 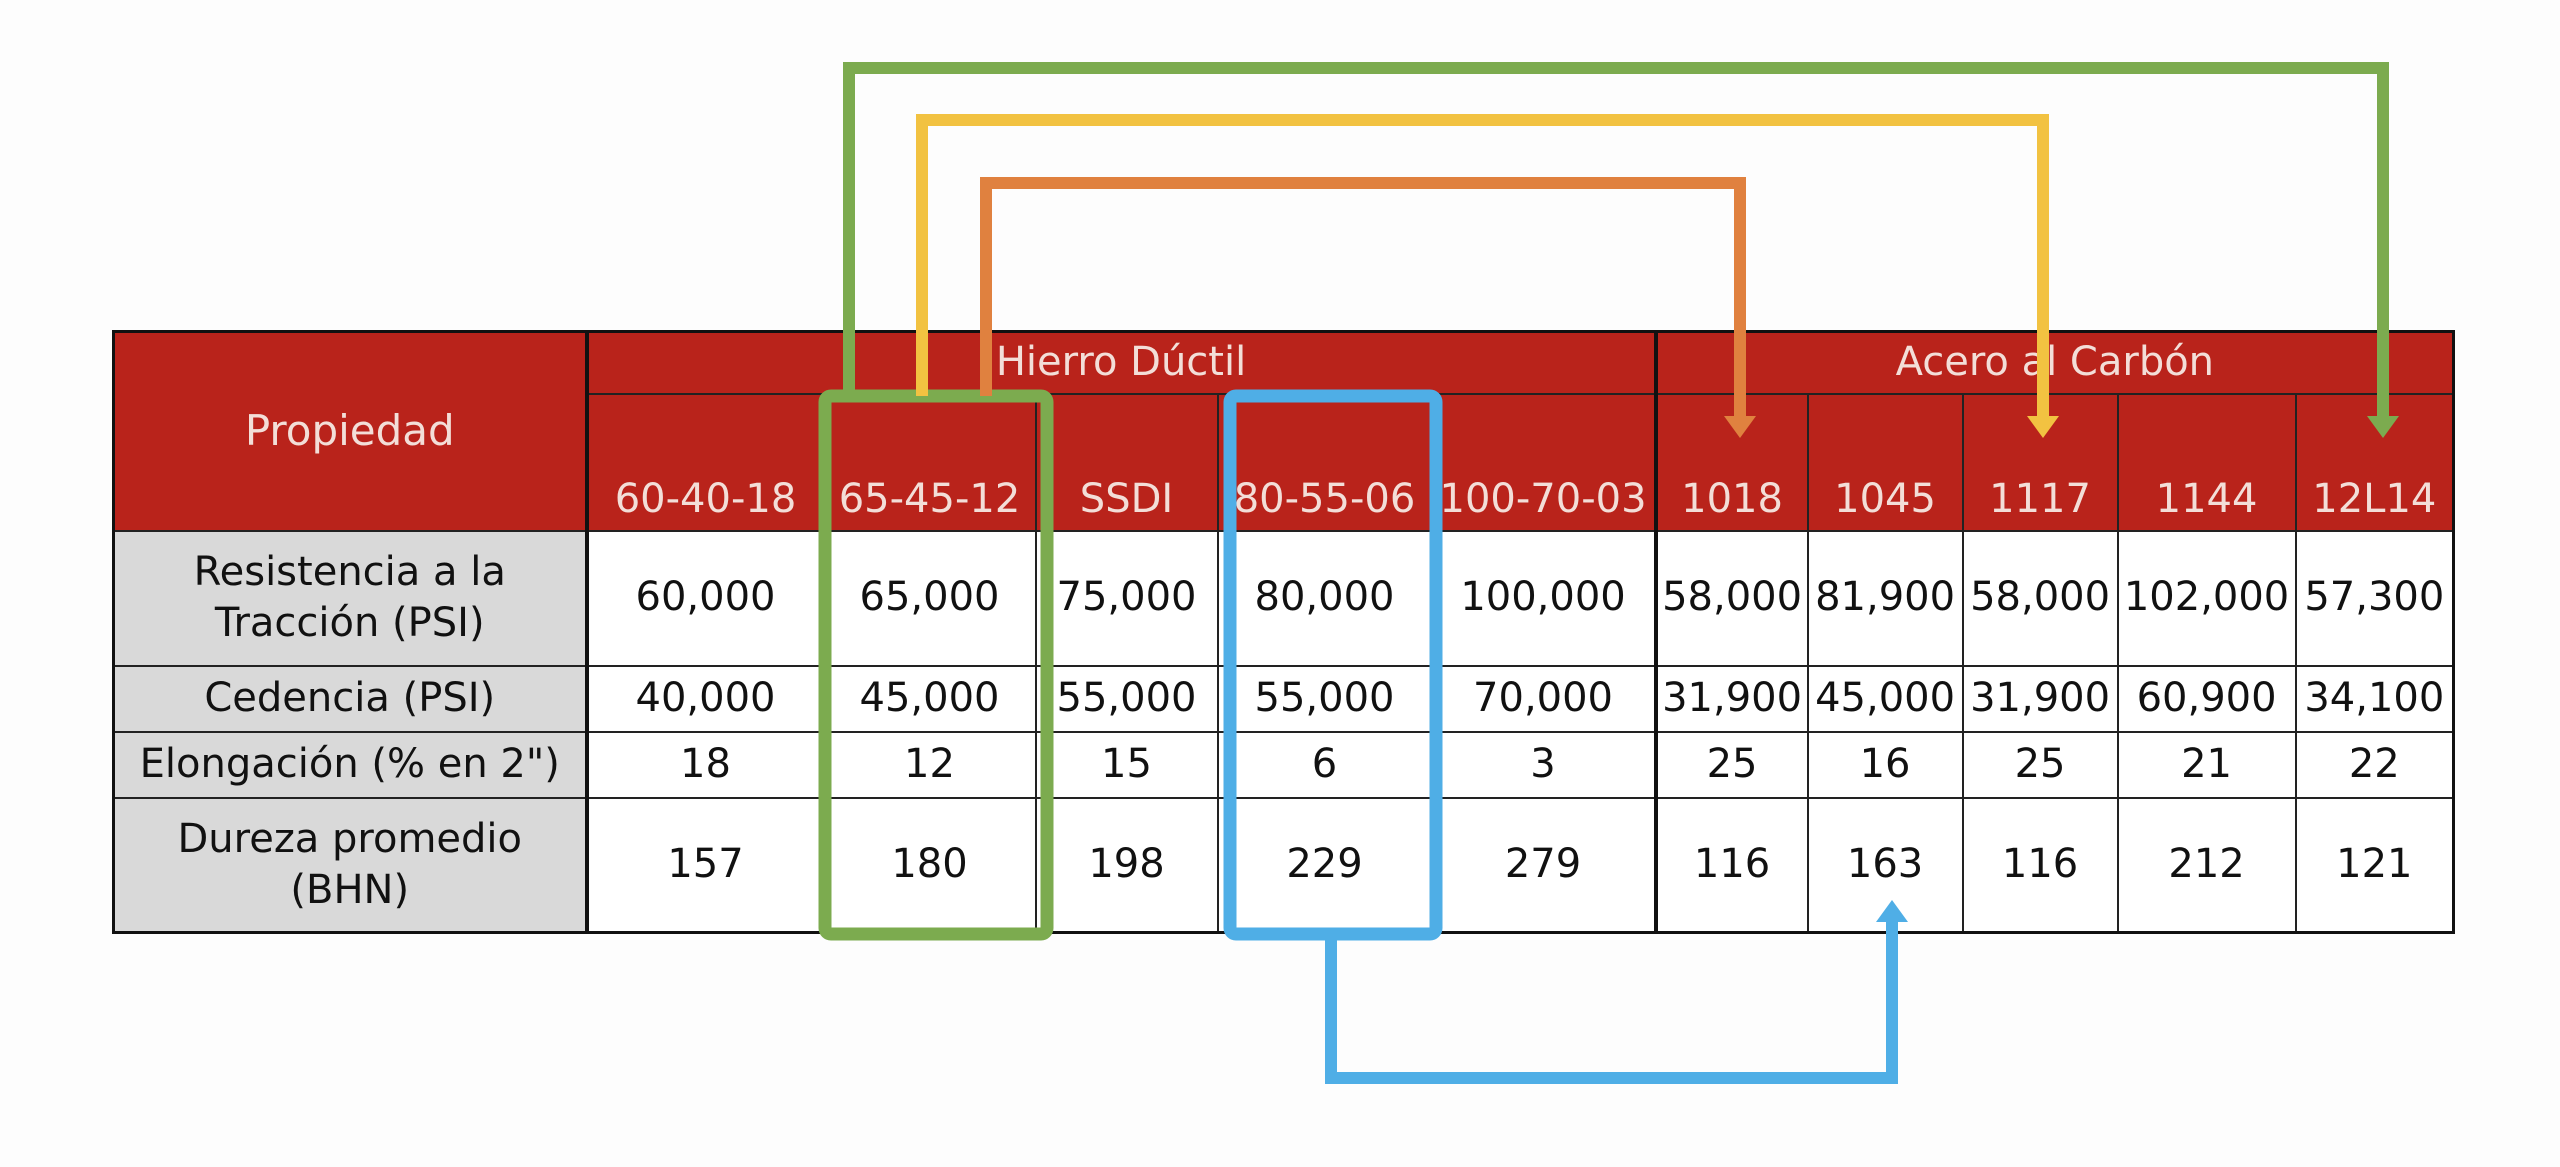 I want to click on value-cell: 57,300, so click(x=2374, y=598).